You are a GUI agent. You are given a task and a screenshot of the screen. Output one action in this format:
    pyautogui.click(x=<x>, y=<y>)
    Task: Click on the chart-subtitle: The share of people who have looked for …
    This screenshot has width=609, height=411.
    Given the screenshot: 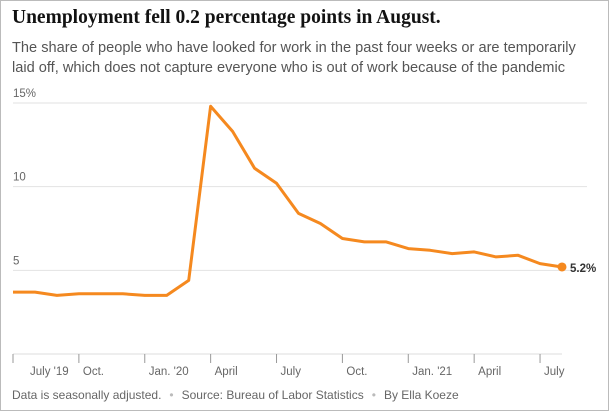 What is the action you would take?
    pyautogui.click(x=294, y=58)
    